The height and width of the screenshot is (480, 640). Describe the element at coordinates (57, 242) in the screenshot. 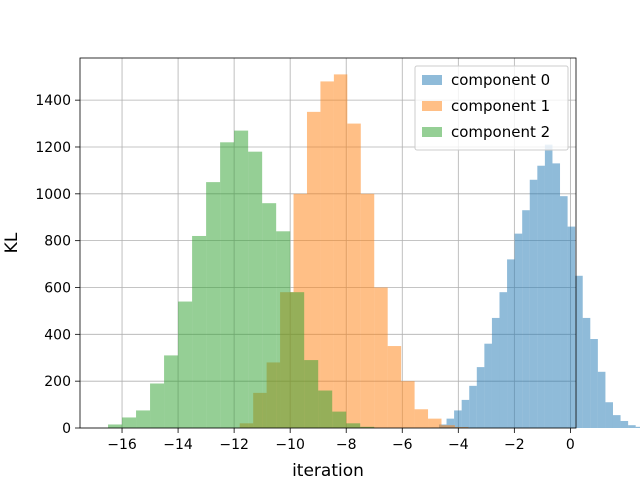

I see `y-tick-label-4: 800` at that location.